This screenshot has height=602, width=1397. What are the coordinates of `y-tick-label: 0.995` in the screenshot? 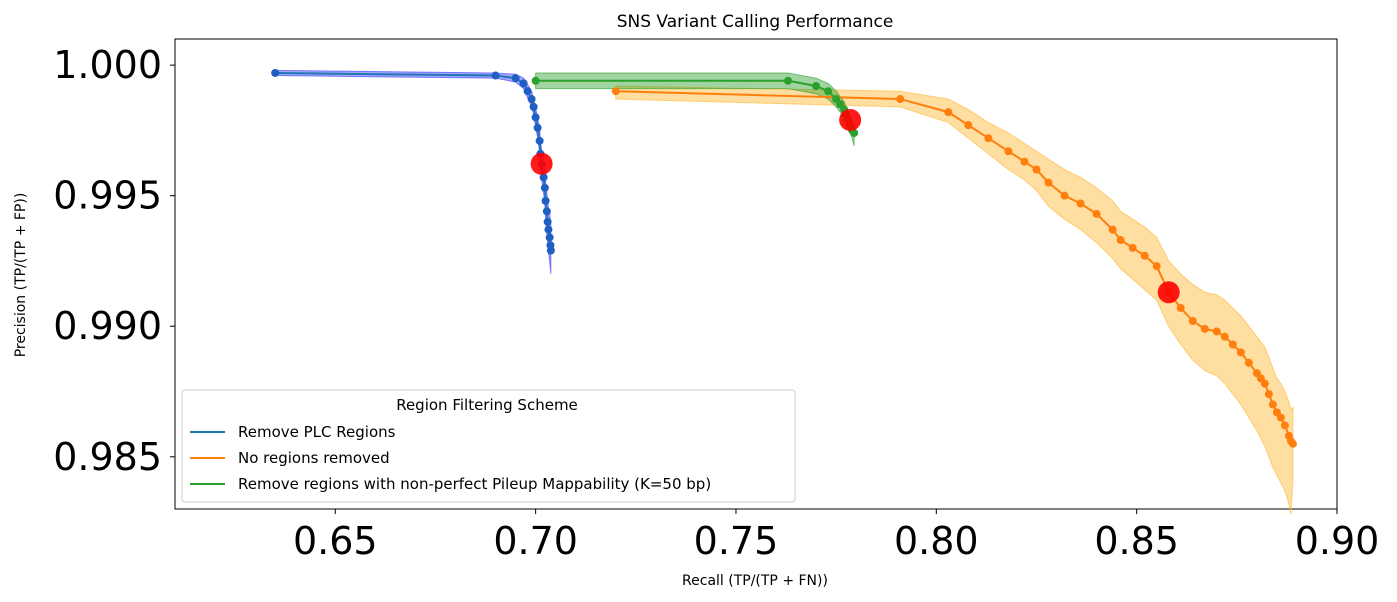 It's located at (107, 196).